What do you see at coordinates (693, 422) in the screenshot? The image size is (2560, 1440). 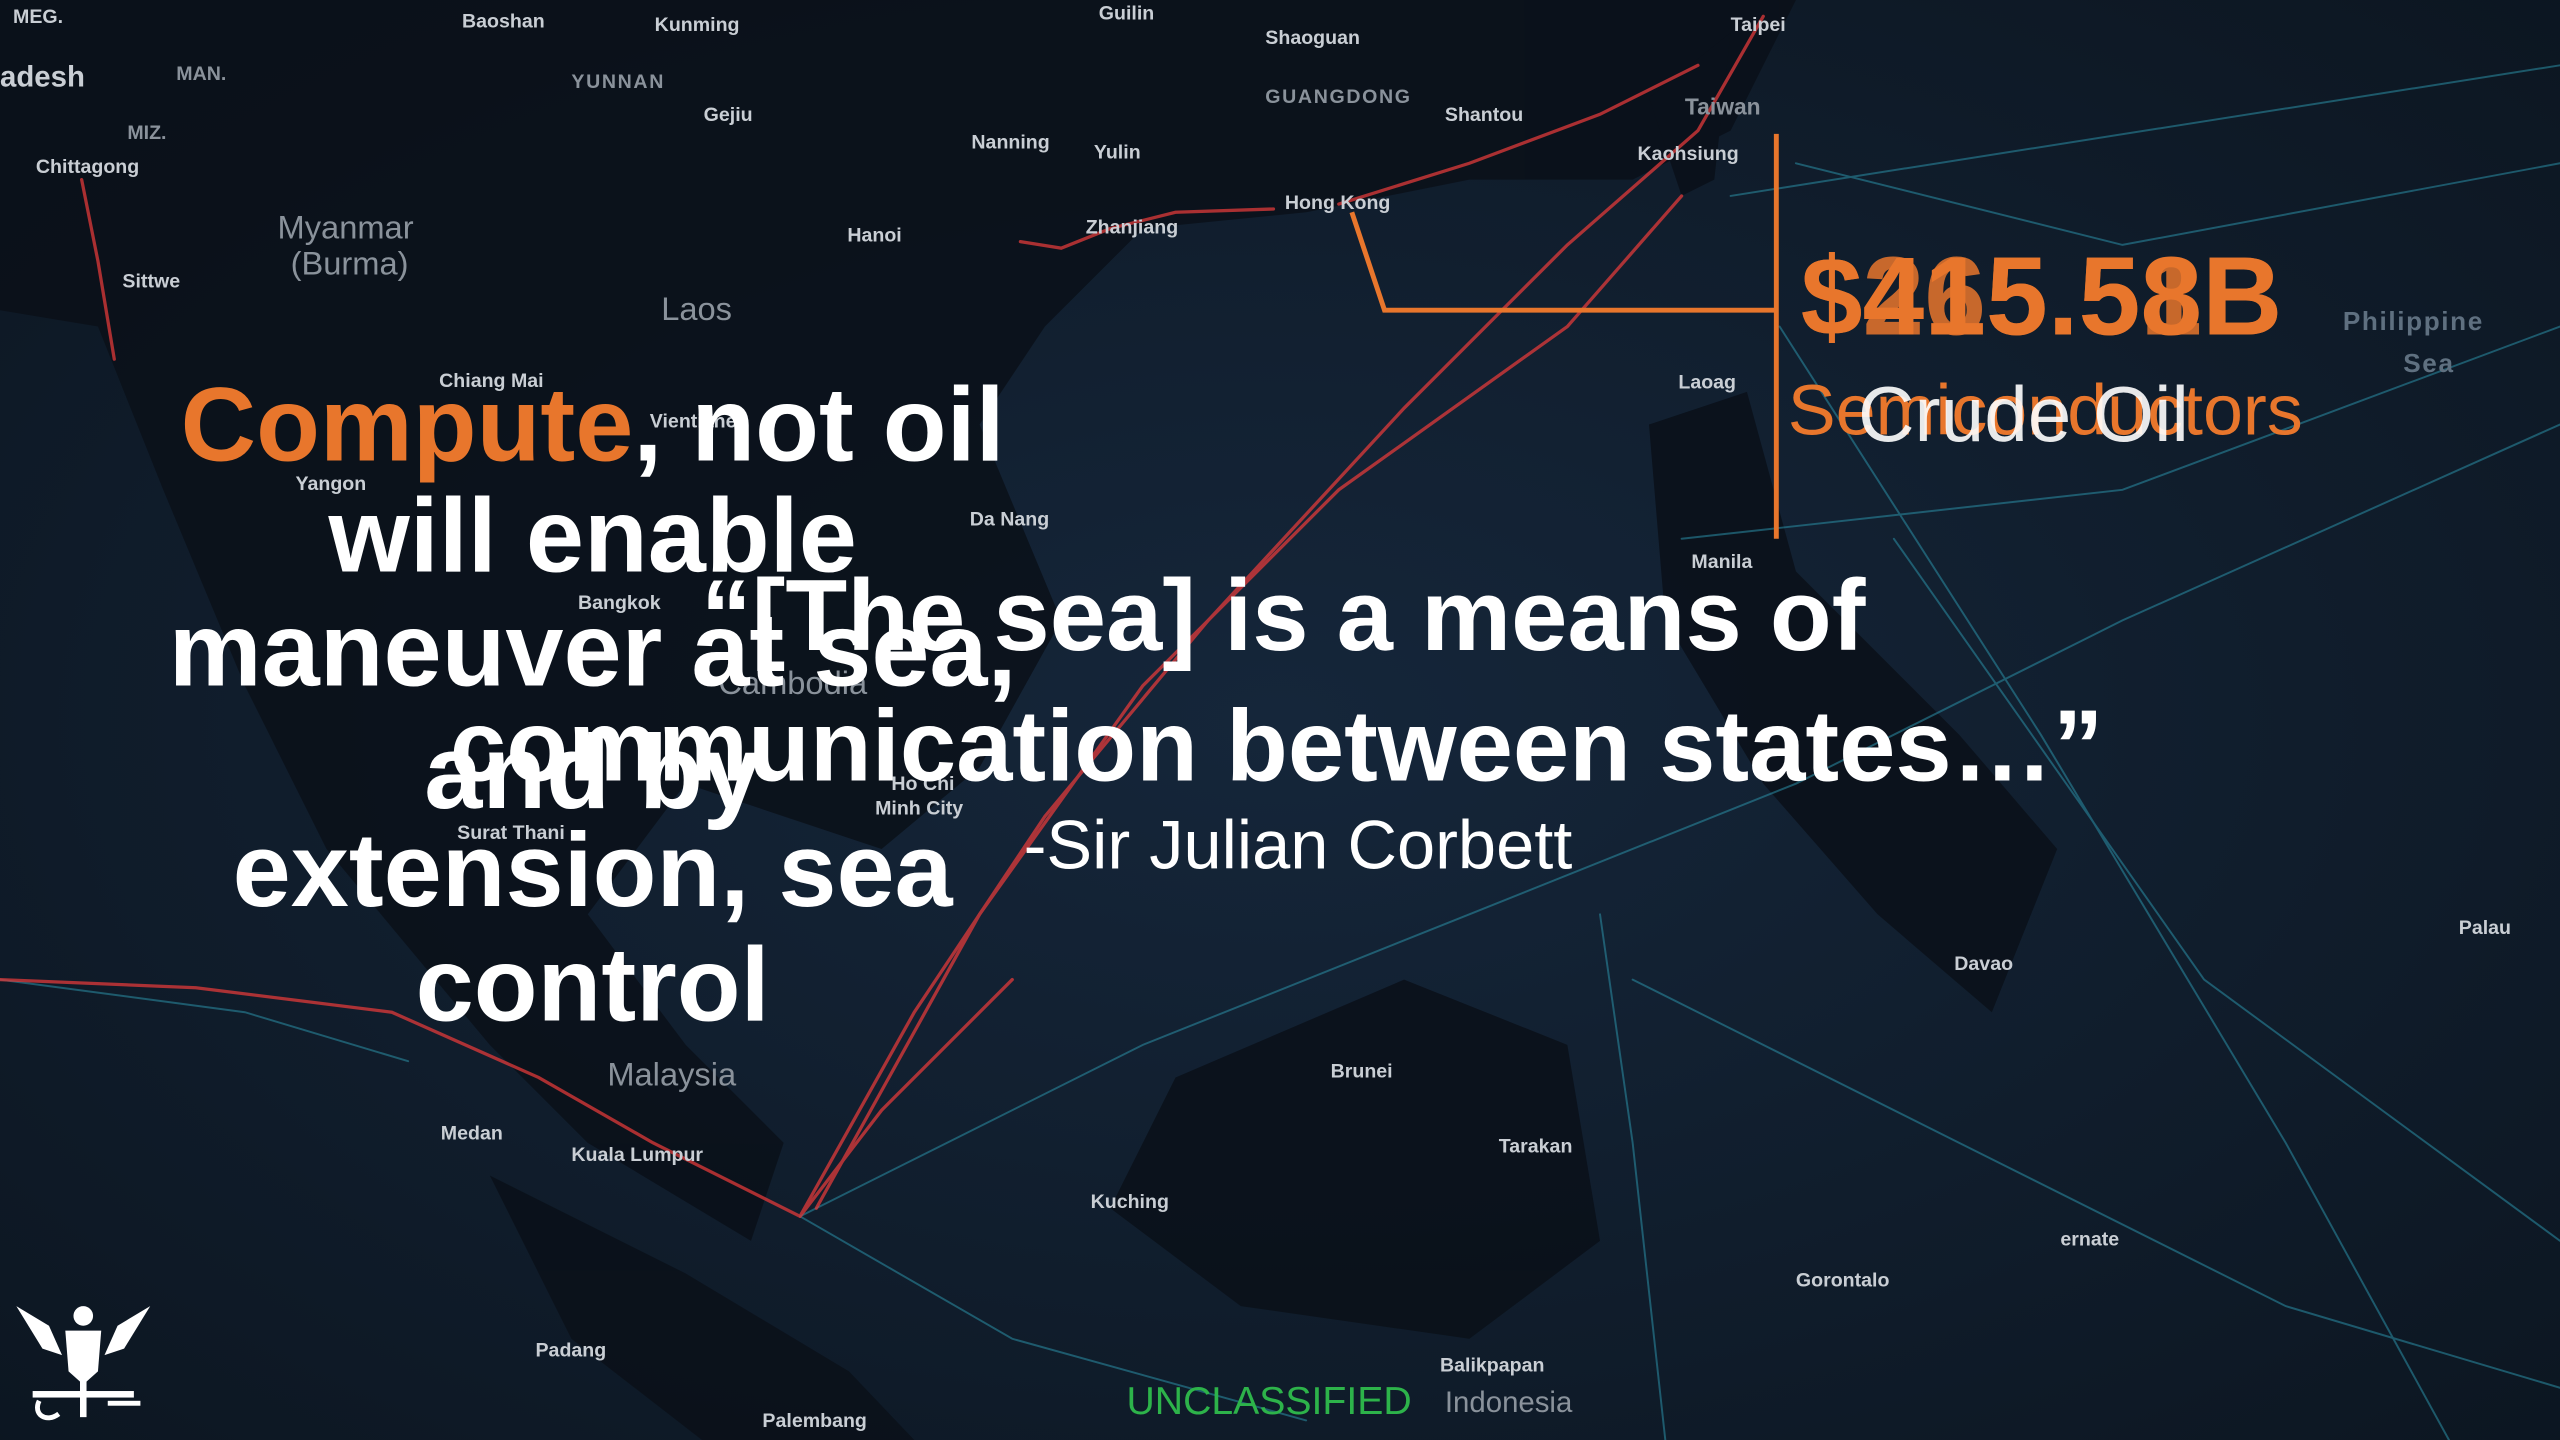 I see `map-label: Vientiane` at bounding box center [693, 422].